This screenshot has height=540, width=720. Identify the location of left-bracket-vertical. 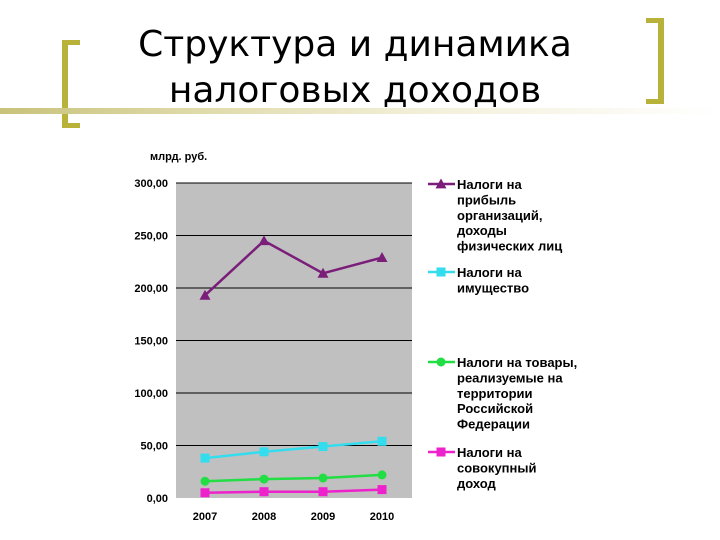
(65, 84).